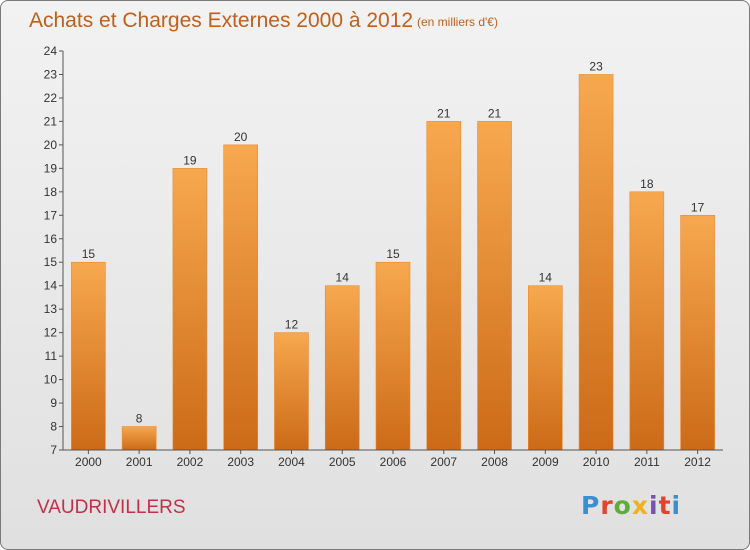  What do you see at coordinates (51, 168) in the screenshot?
I see `y-tick-label-19: 19` at bounding box center [51, 168].